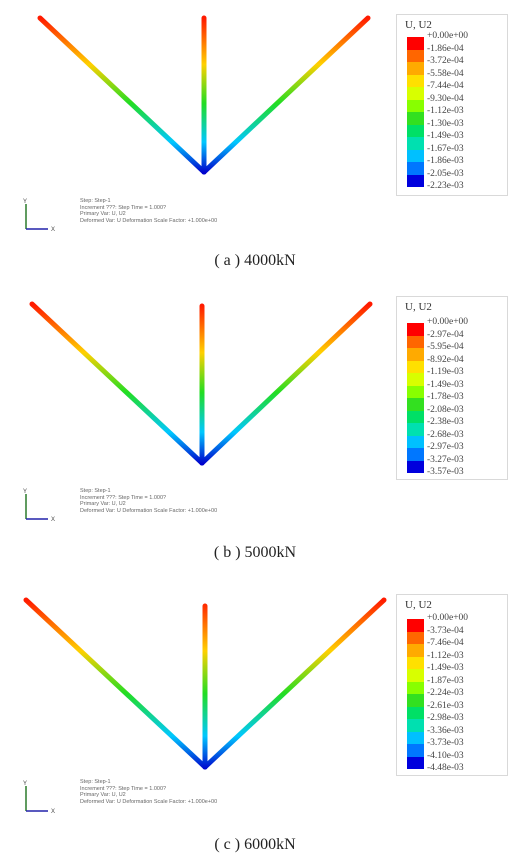  I want to click on legend-value: -2.05e-03, so click(445, 173).